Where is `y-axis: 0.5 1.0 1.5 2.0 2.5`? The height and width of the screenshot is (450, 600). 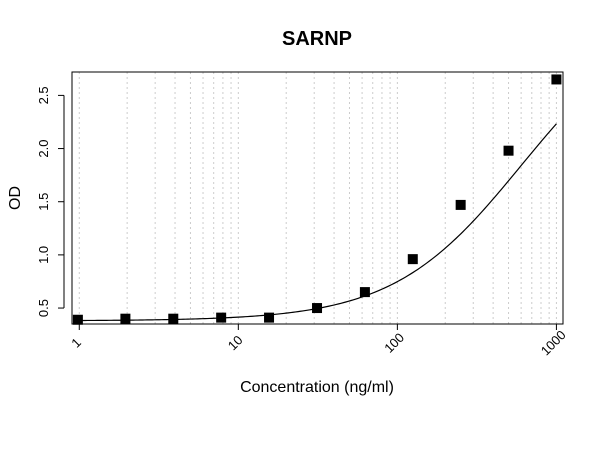 y-axis: 0.5 1.0 1.5 2.0 2.5 is located at coordinates (50, 201).